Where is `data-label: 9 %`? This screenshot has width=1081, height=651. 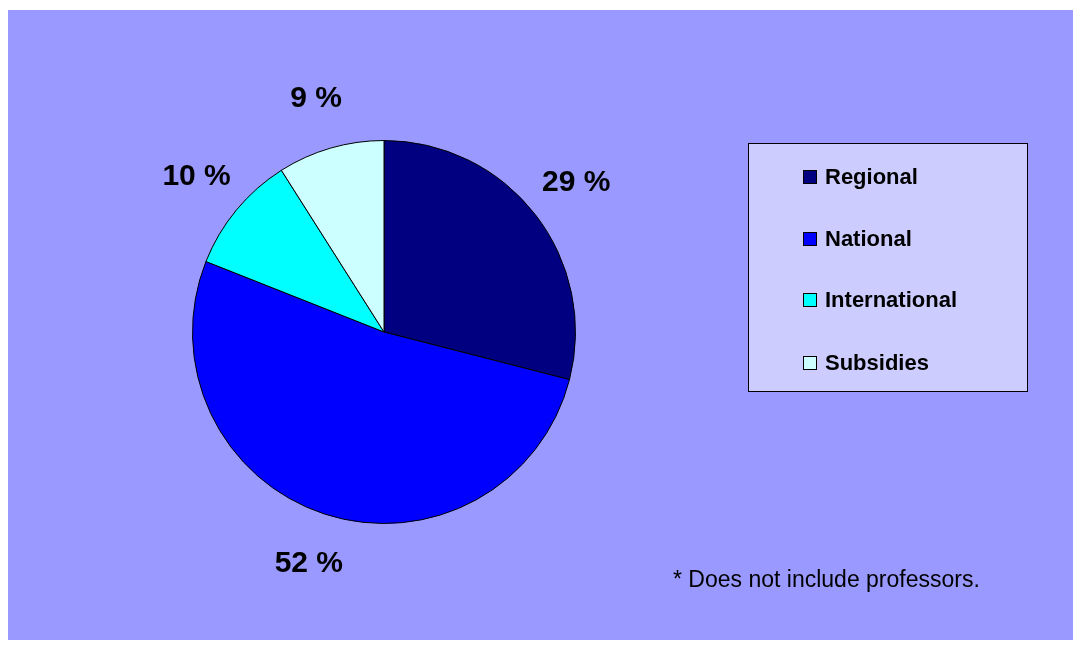 data-label: 9 % is located at coordinates (316, 96).